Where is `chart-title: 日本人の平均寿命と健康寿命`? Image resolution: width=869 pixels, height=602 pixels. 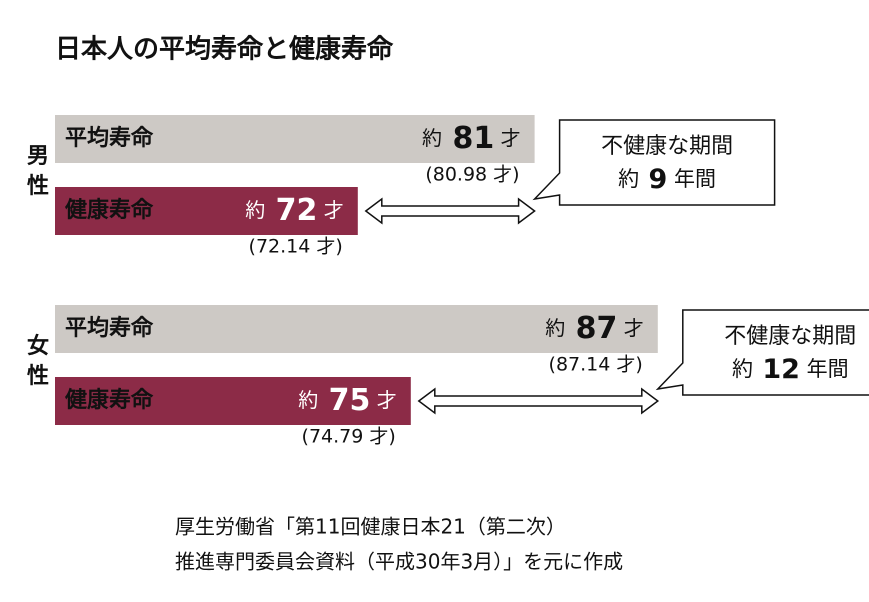
chart-title: 日本人の平均寿命と健康寿命 is located at coordinates (224, 50).